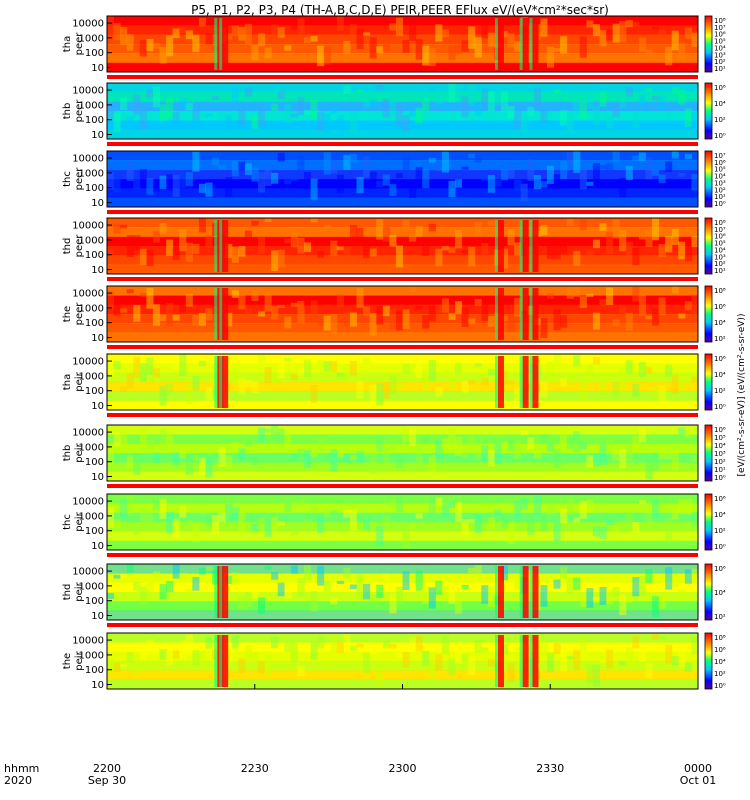 The image size is (750, 800). I want to click on status-bar, so click(402, 625).